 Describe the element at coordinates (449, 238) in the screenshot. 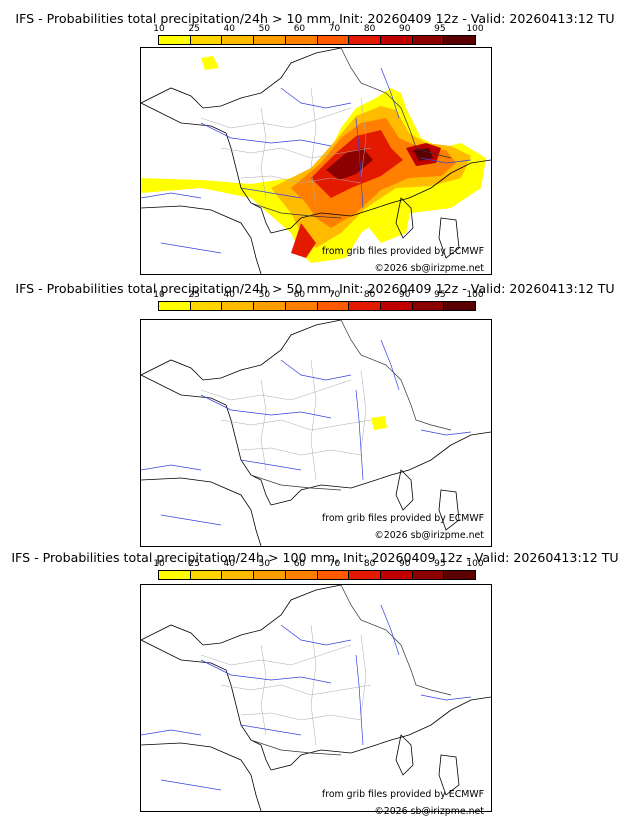

I see `sardinia-outline` at that location.